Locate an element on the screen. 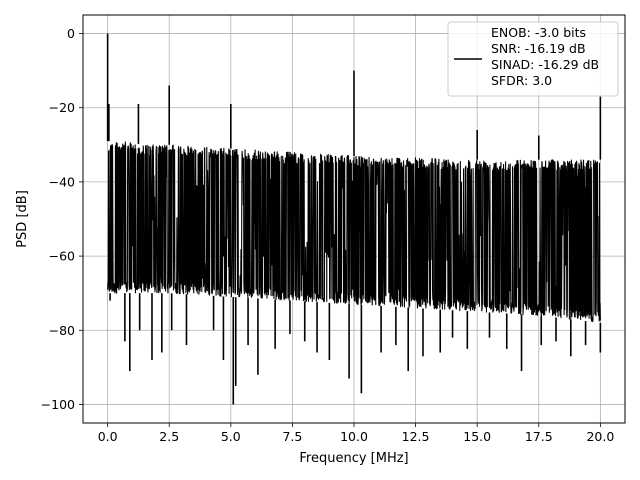 This screenshot has width=640, height=480. legend-entry-sfdr: SFDR: 3.0 is located at coordinates (521, 80).